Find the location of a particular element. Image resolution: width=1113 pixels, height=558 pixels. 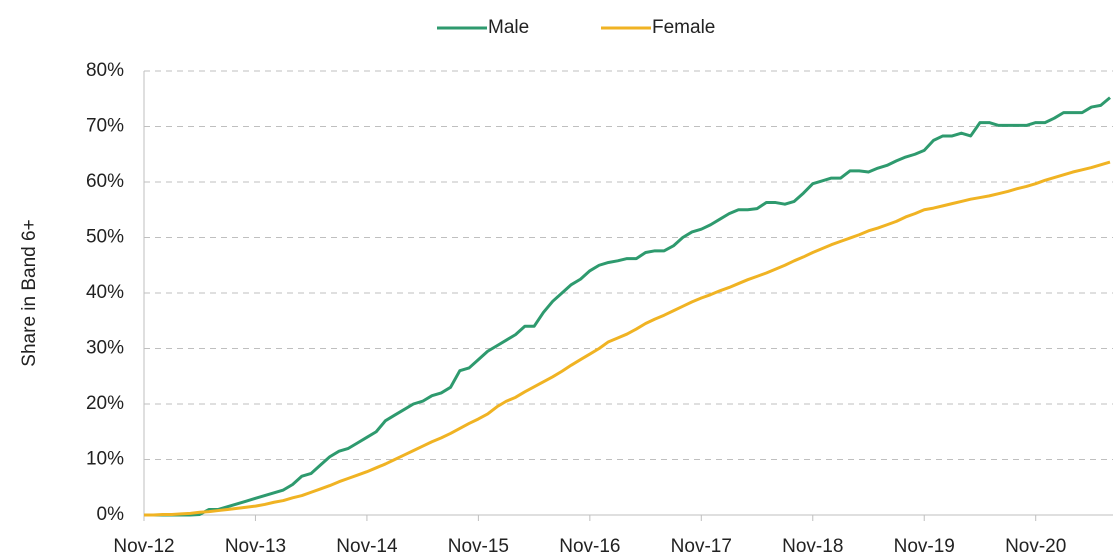

legend-label: Male is located at coordinates (508, 27).